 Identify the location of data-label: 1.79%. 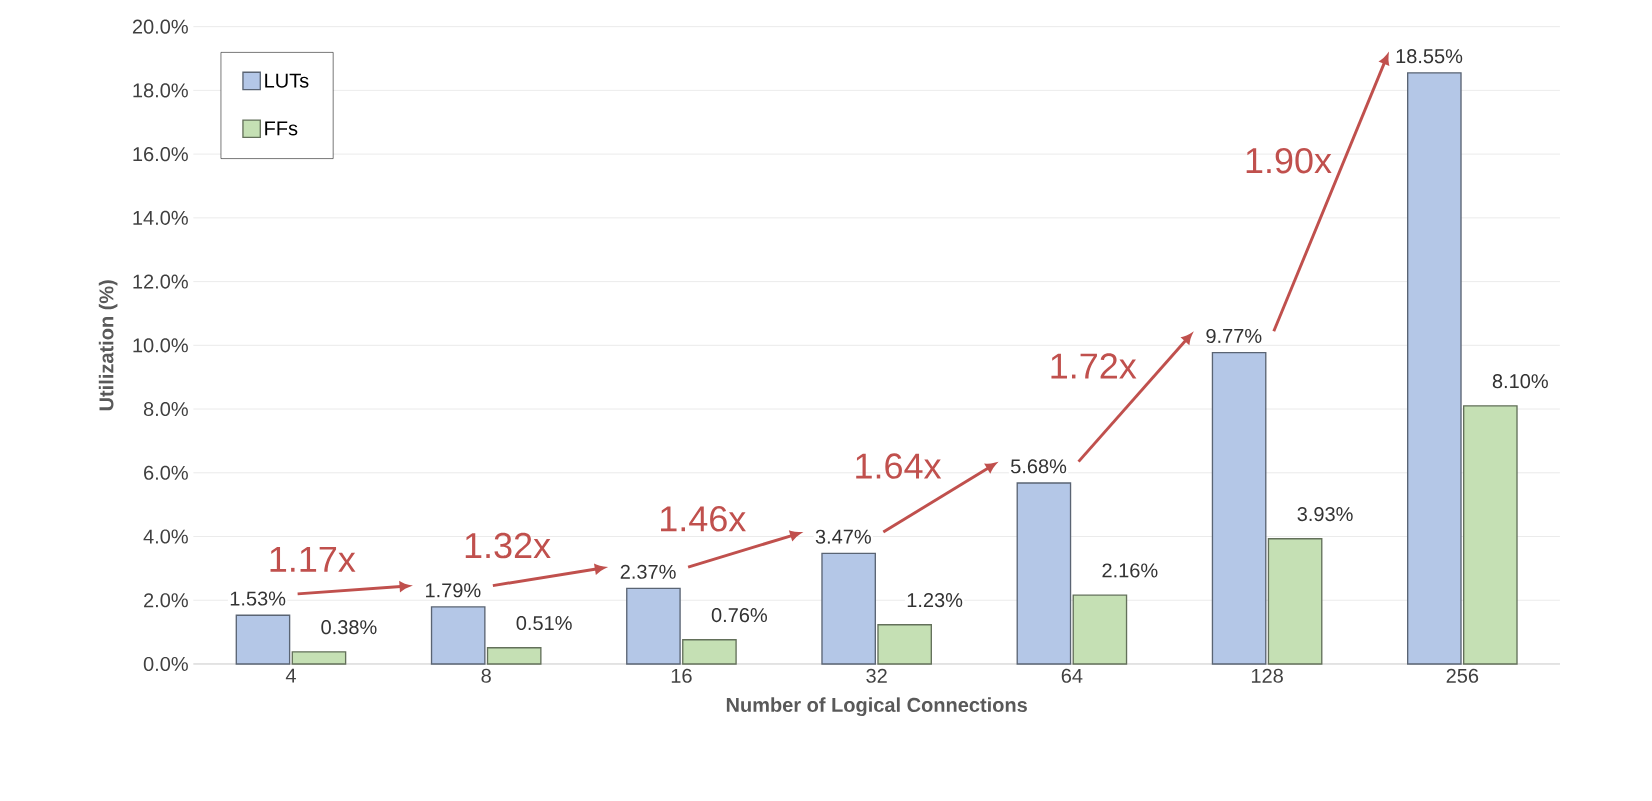
(453, 590).